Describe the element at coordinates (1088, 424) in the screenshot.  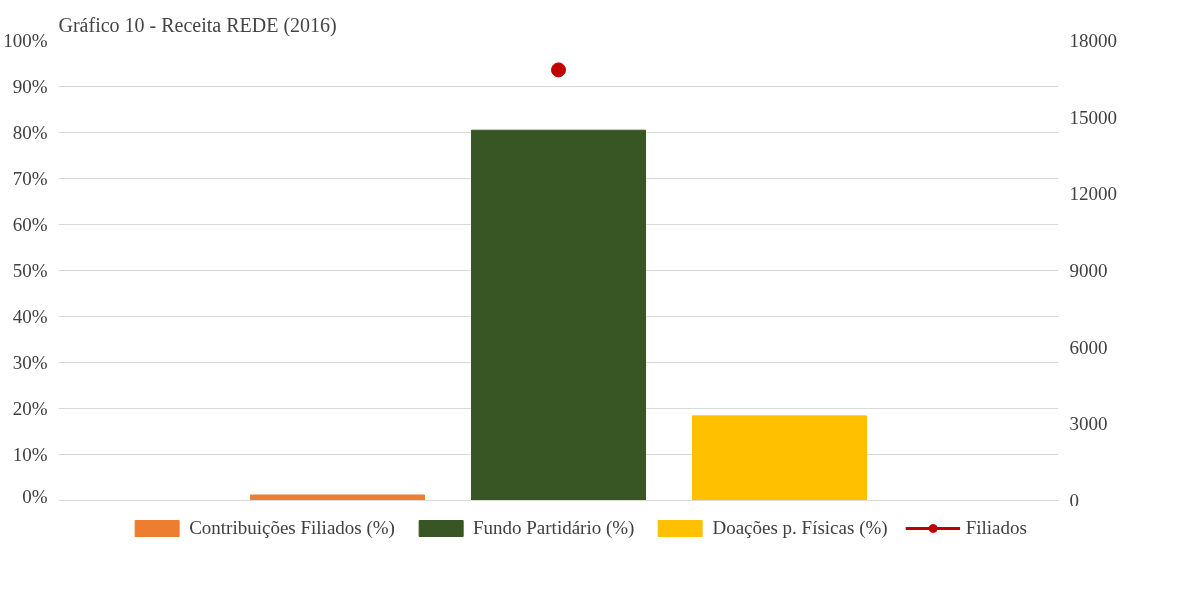
I see `y2-tick-label: 3000` at that location.